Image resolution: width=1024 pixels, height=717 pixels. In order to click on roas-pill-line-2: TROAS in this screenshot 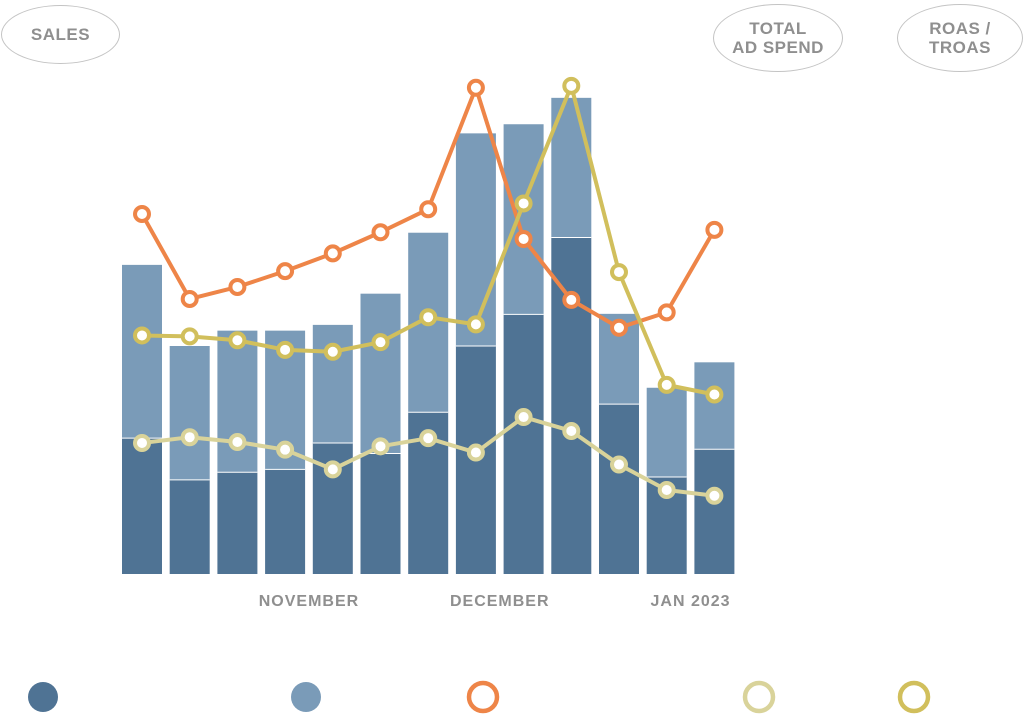, I will do `click(960, 47)`.